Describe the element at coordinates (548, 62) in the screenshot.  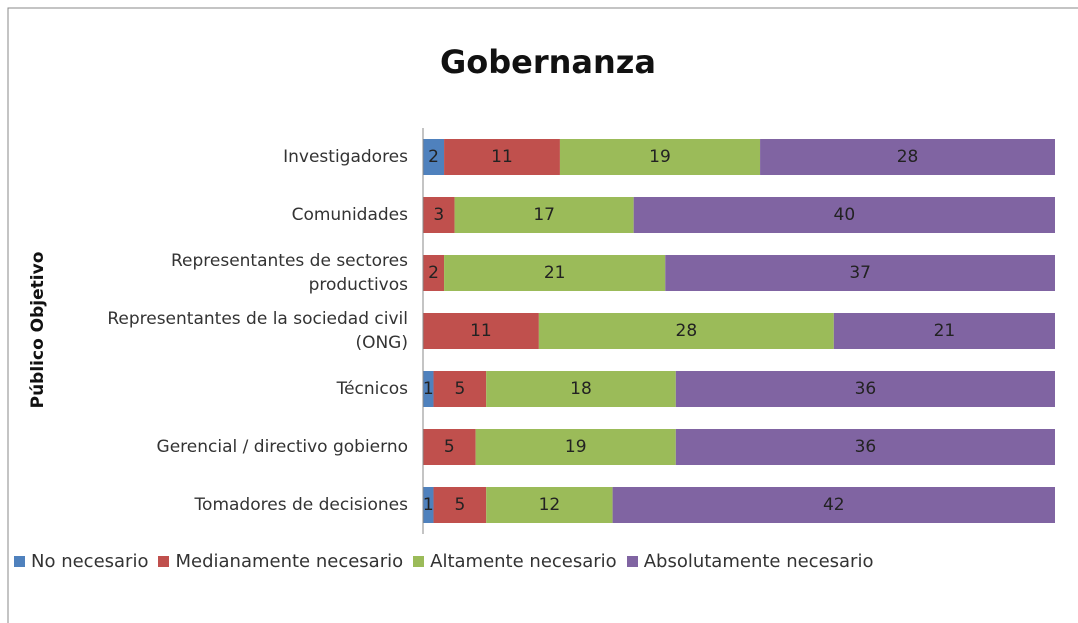
I see `chart-title: Gobernanza` at that location.